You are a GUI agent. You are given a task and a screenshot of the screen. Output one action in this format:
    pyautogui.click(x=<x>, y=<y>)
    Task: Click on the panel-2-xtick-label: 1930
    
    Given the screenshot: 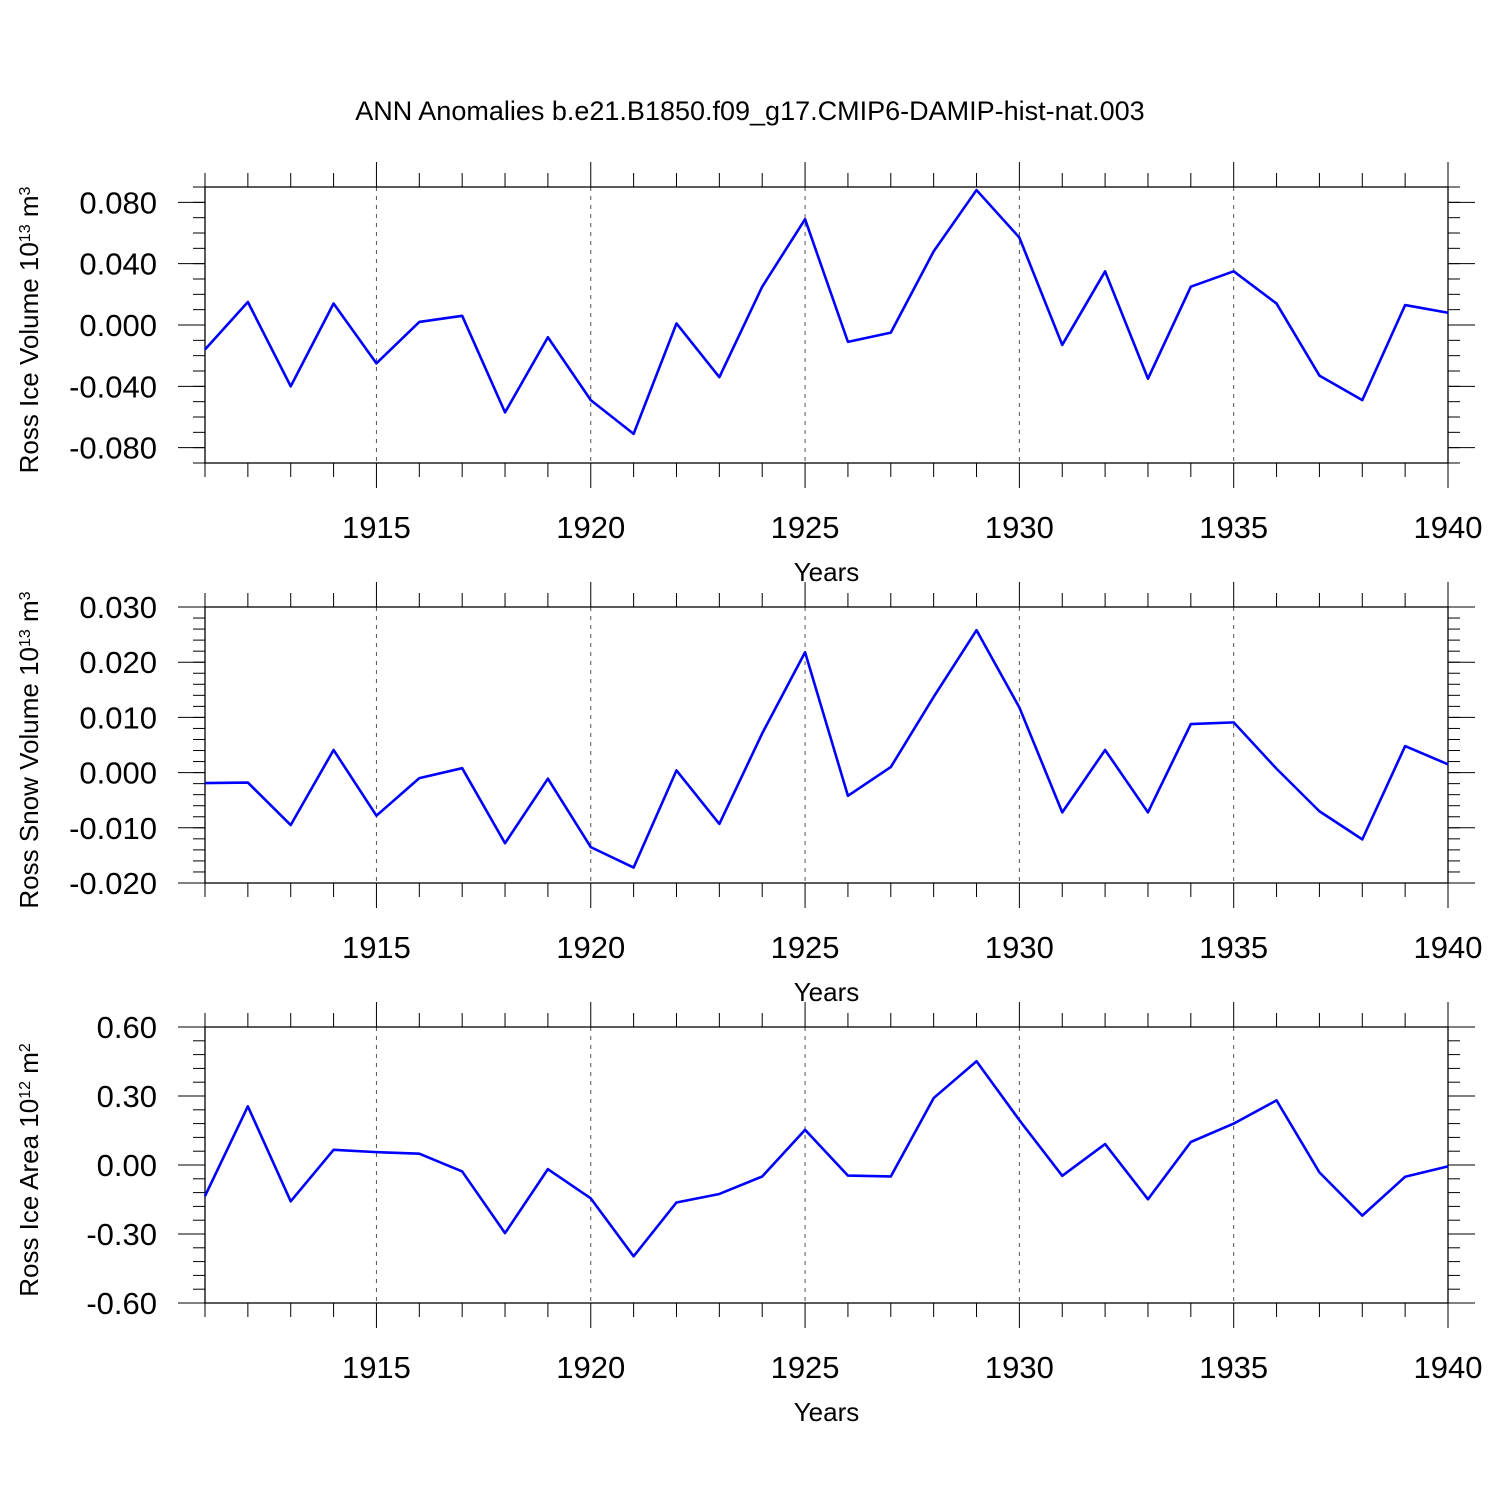 What is the action you would take?
    pyautogui.click(x=1019, y=947)
    